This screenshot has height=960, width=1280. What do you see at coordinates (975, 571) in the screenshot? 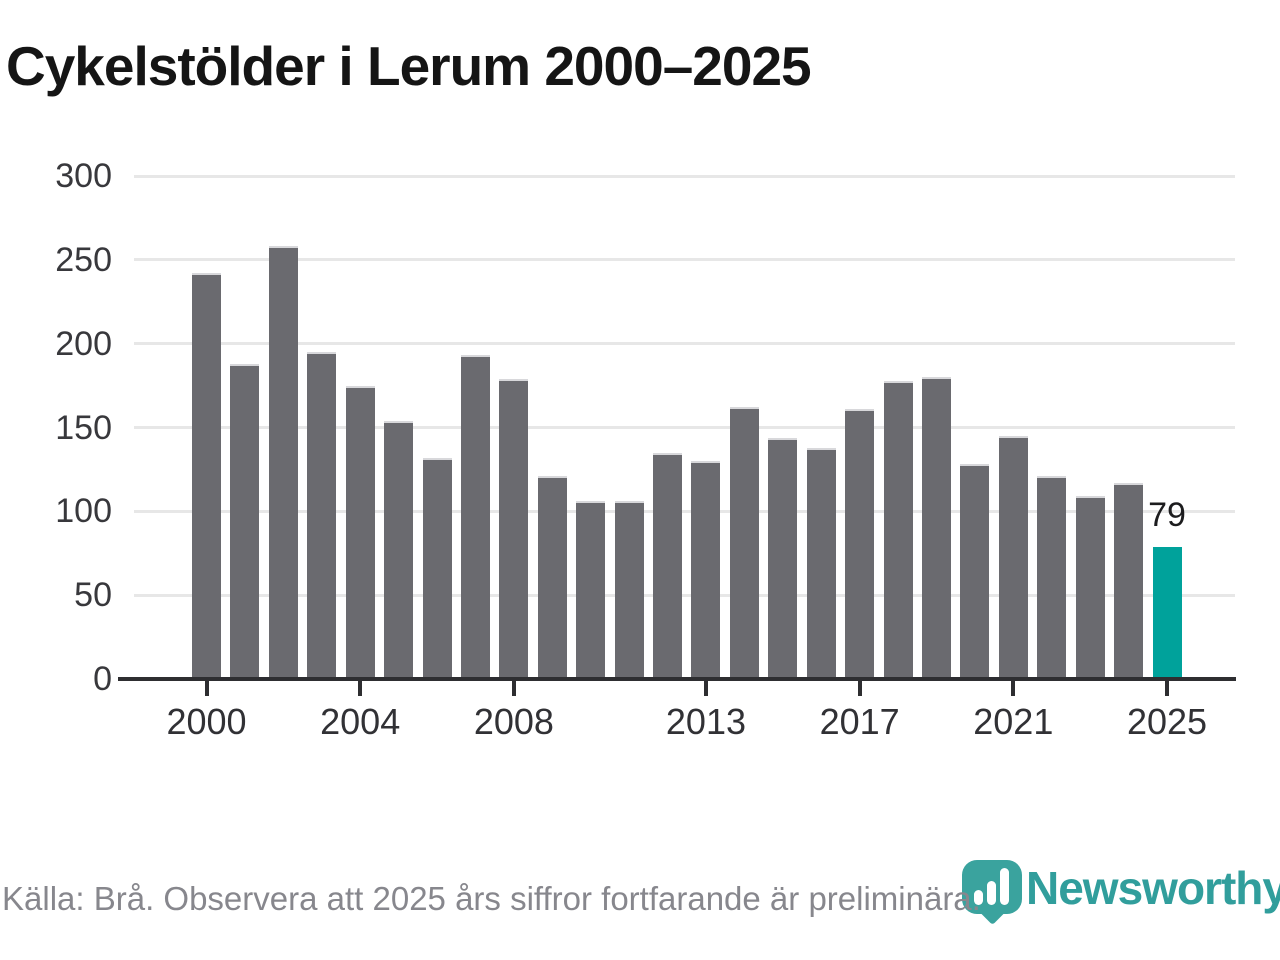
I see `bar-2020` at bounding box center [975, 571].